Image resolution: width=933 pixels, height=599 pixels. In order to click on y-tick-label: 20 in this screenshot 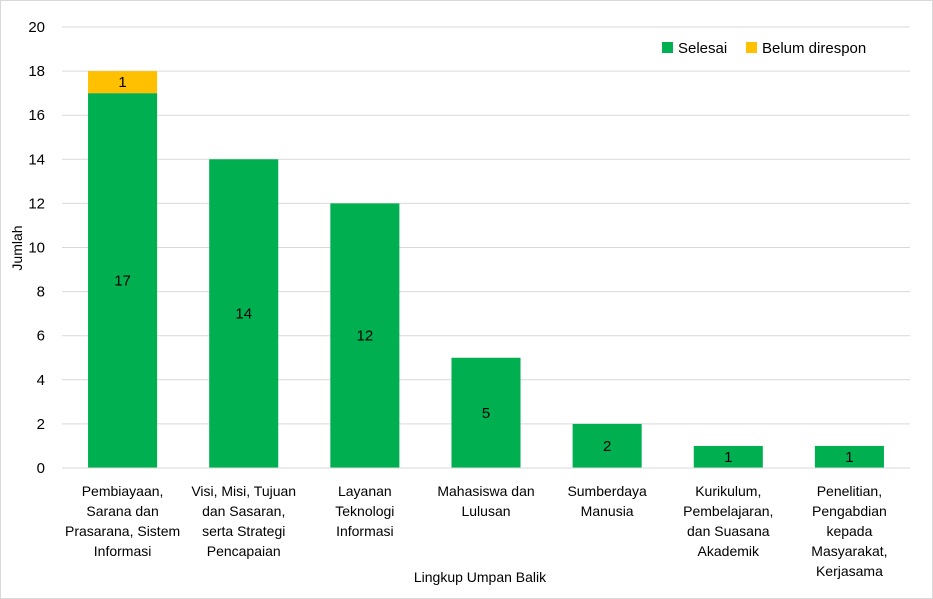, I will do `click(36, 27)`.